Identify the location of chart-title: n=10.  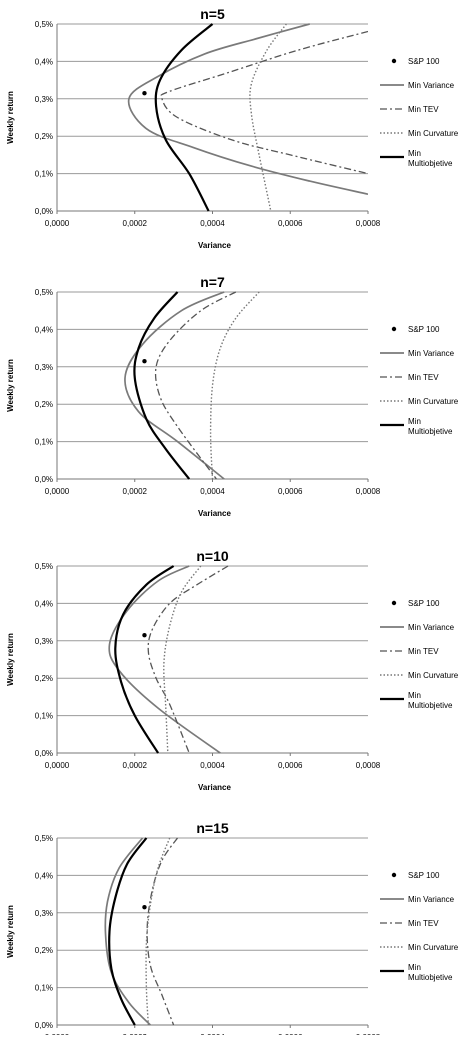
(212, 556).